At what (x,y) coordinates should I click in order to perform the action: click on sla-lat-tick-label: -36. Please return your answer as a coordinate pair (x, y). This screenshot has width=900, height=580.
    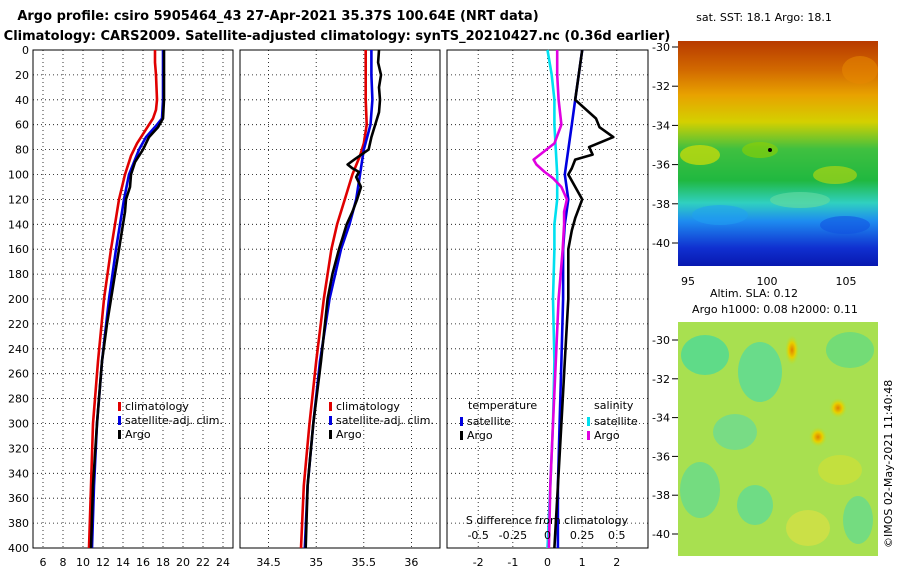
    Looking at the image, I should click on (661, 456).